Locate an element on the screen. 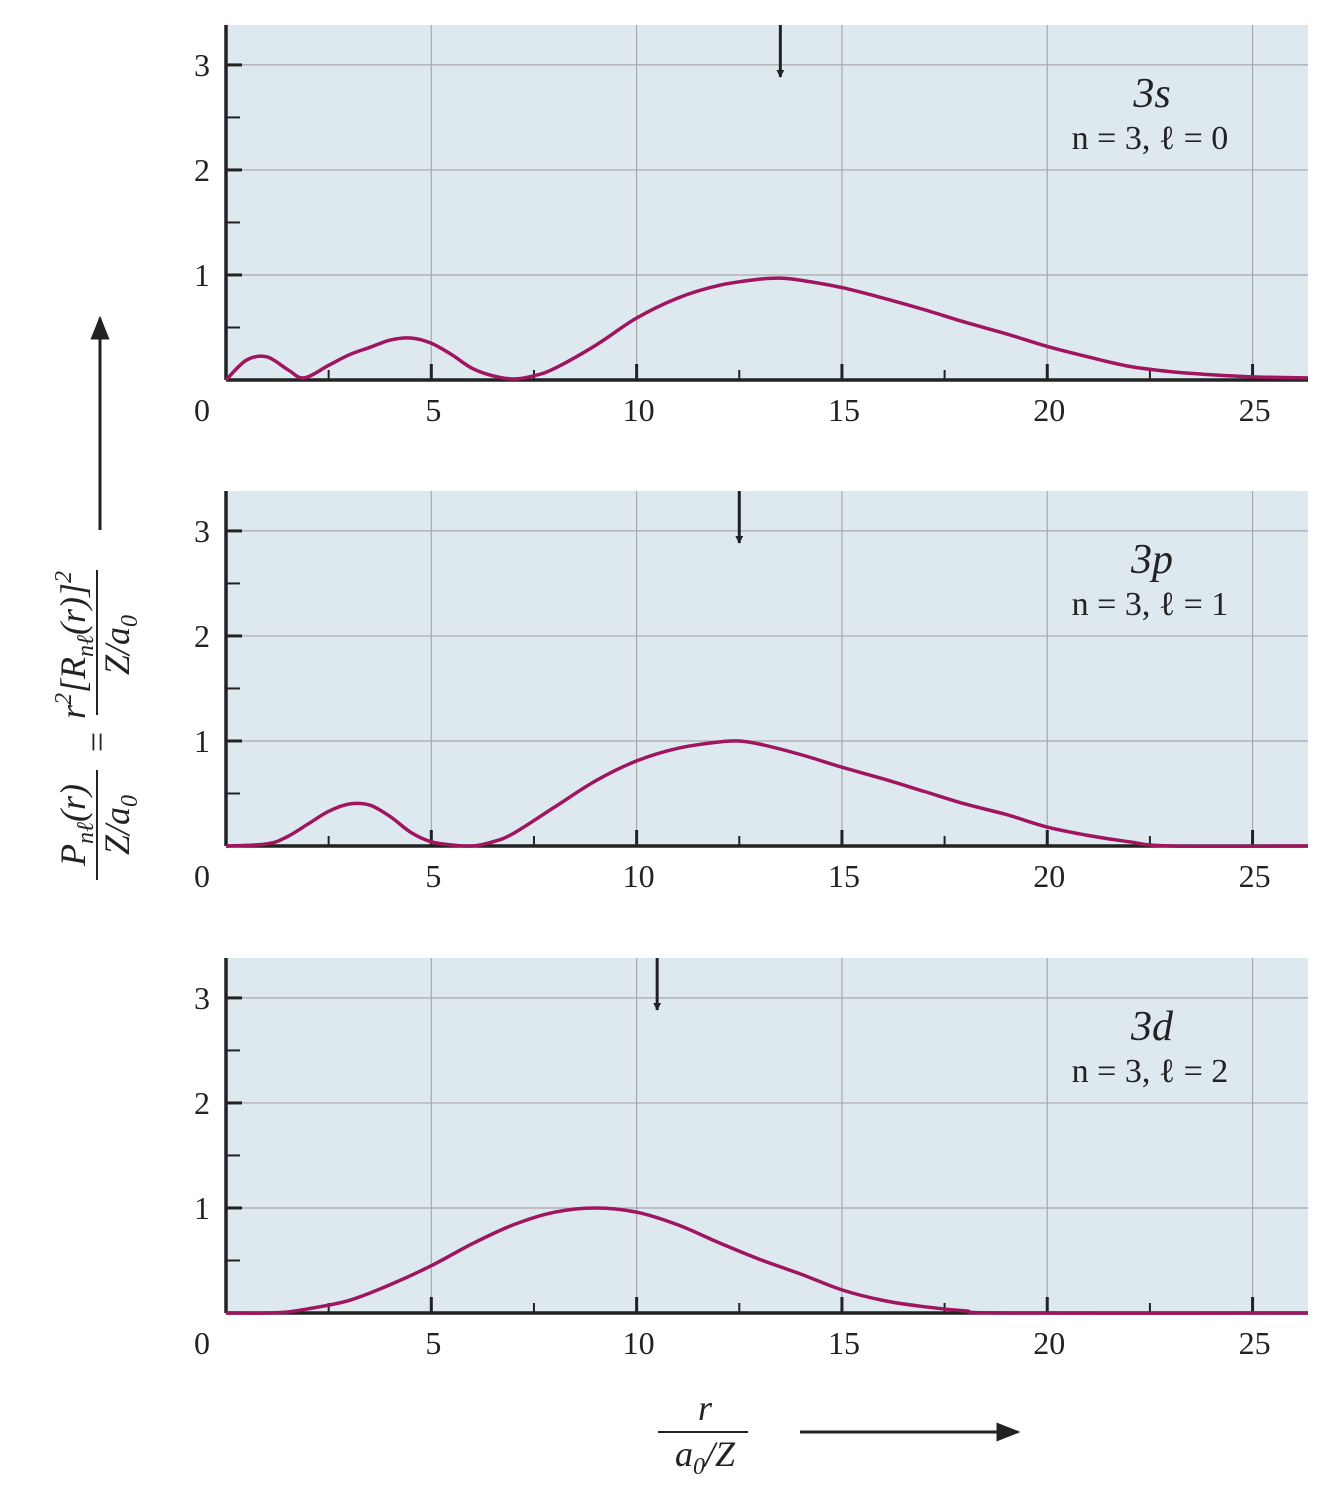 Image resolution: width=1342 pixels, height=1494 pixels. x-label: r a0/Z is located at coordinates (703, 1434).